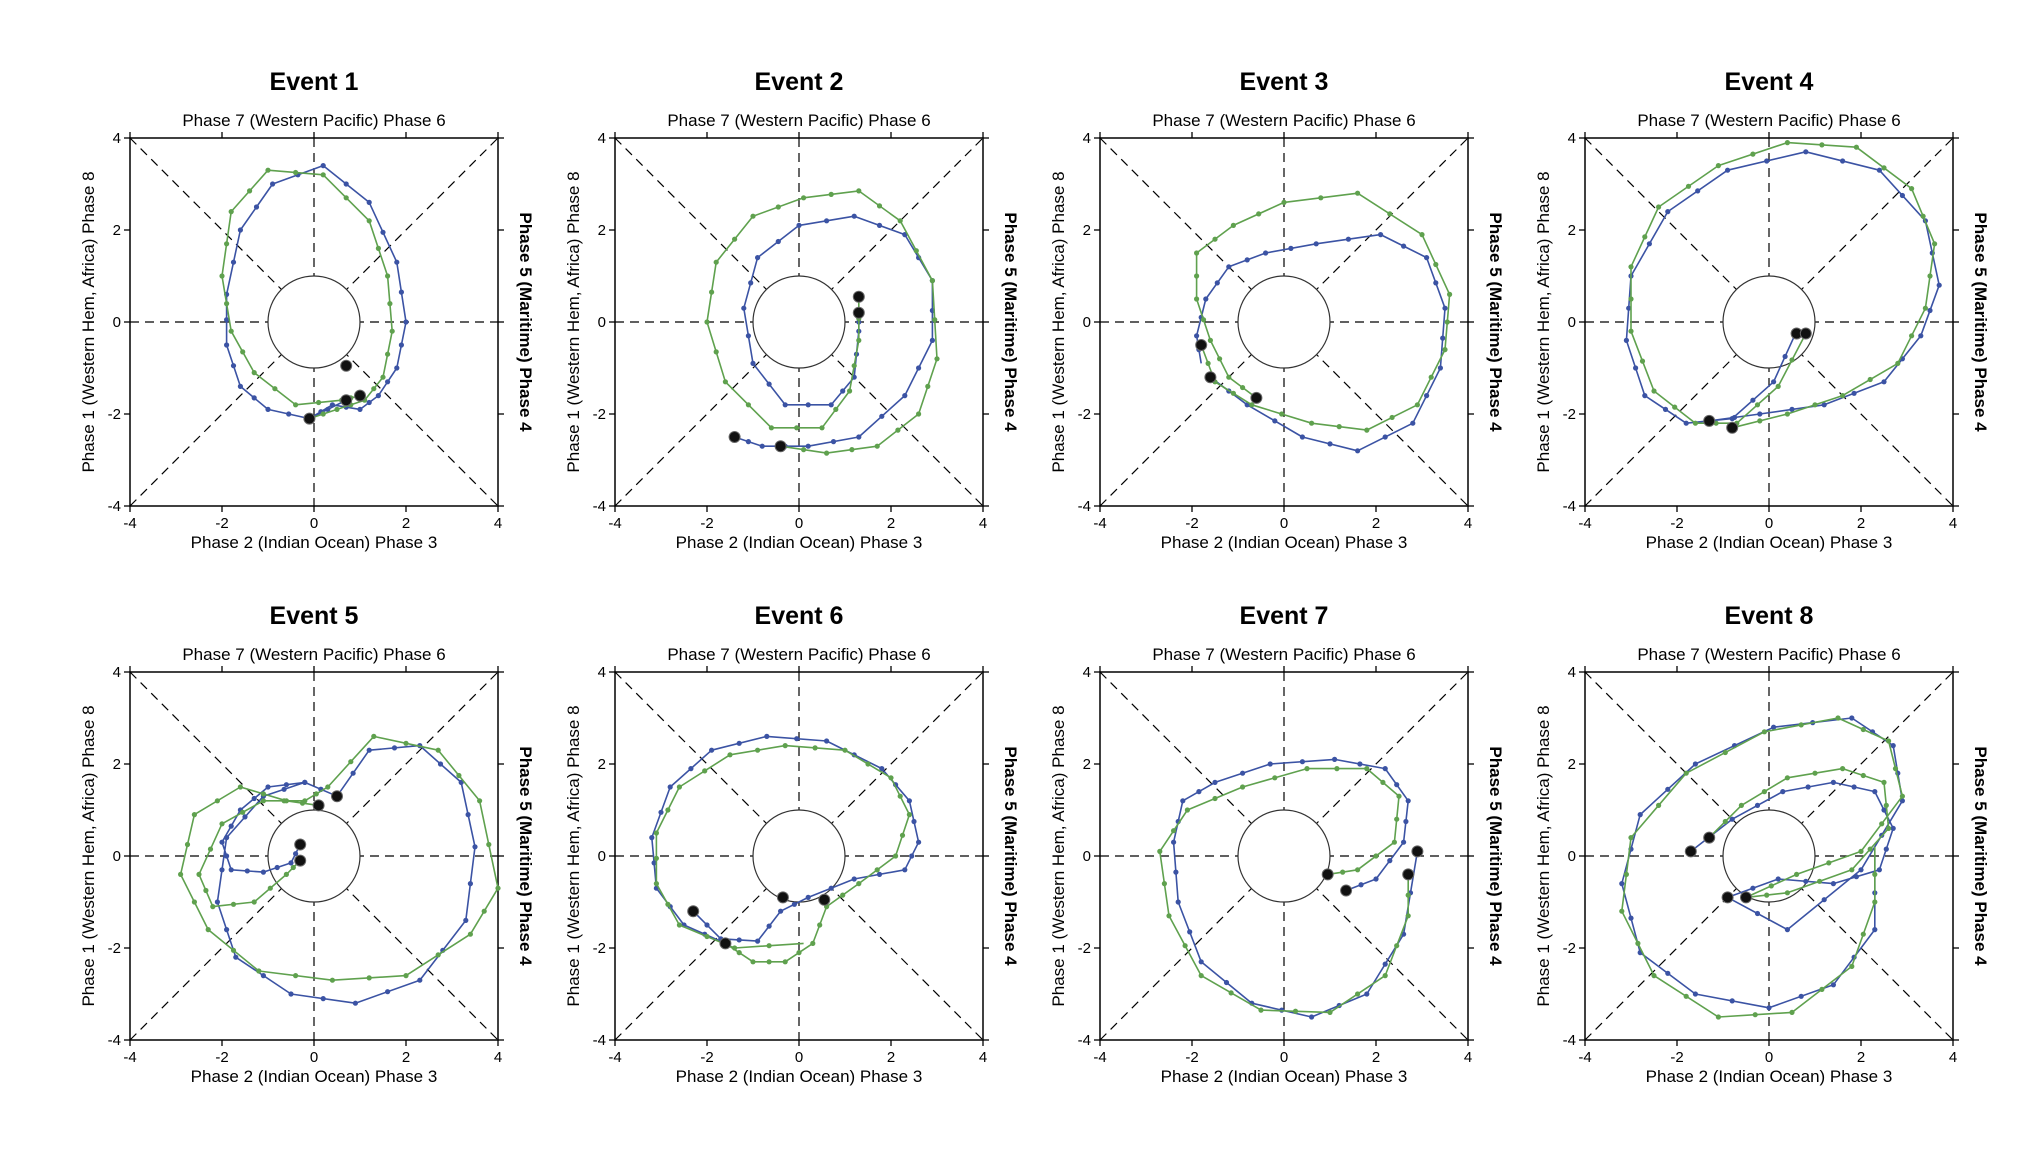  Describe the element at coordinates (1084, 414) in the screenshot. I see `y-tick-label: -2` at that location.